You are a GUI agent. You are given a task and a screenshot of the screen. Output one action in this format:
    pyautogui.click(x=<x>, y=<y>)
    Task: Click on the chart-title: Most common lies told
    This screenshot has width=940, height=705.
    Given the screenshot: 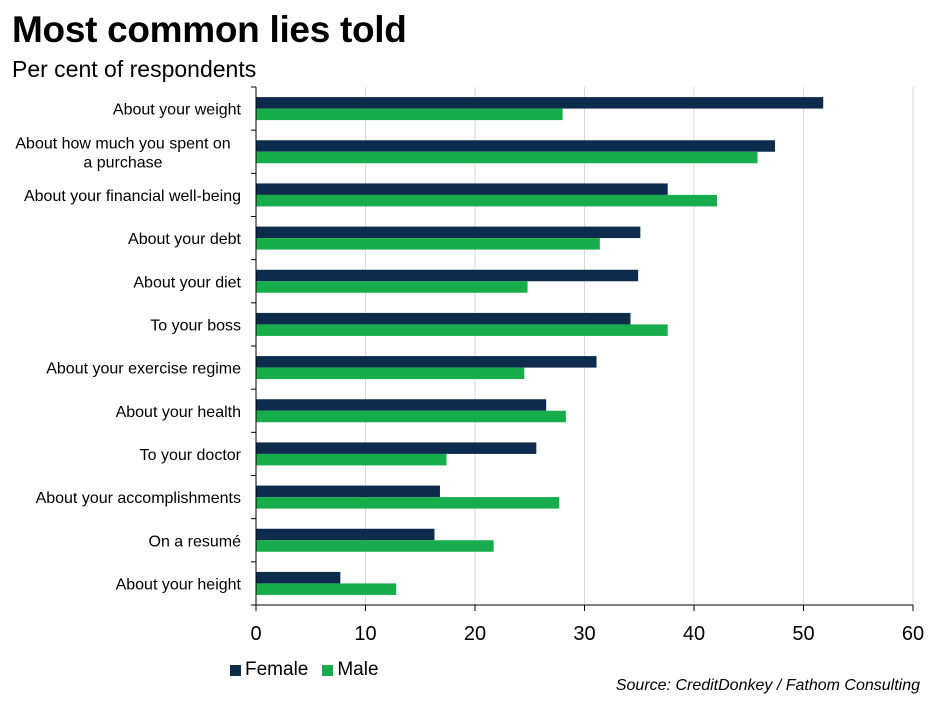 What is the action you would take?
    pyautogui.click(x=209, y=29)
    